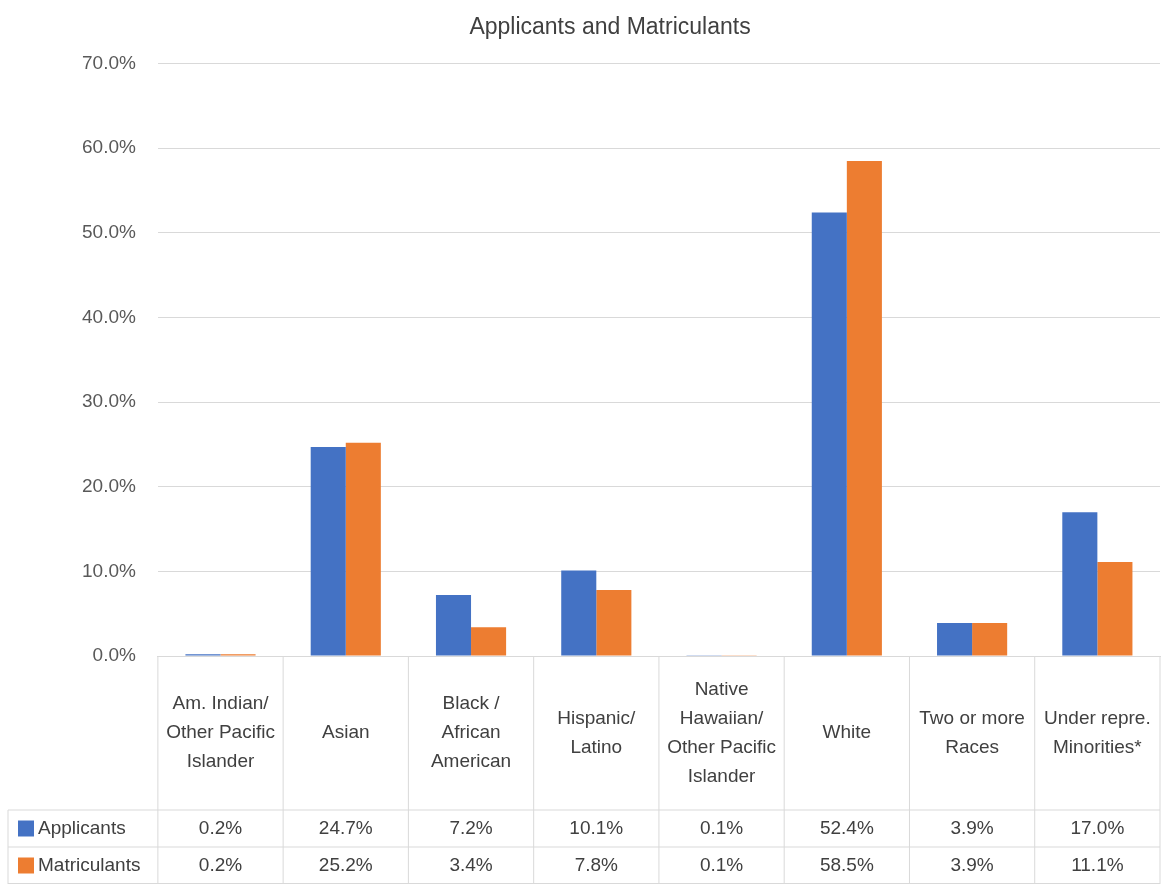  What do you see at coordinates (721, 731) in the screenshot?
I see `x-tick-label: Native Hawaiian/ Other Pacific Islander` at bounding box center [721, 731].